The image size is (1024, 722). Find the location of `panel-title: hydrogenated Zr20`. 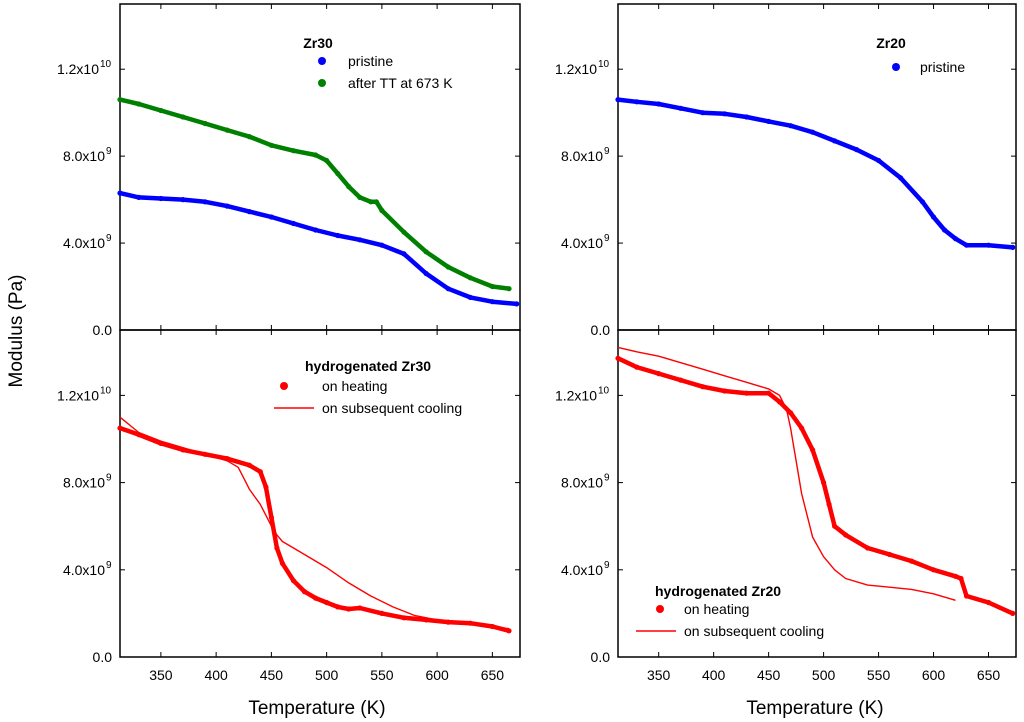

panel-title: hydrogenated Zr20 is located at coordinates (718, 591).